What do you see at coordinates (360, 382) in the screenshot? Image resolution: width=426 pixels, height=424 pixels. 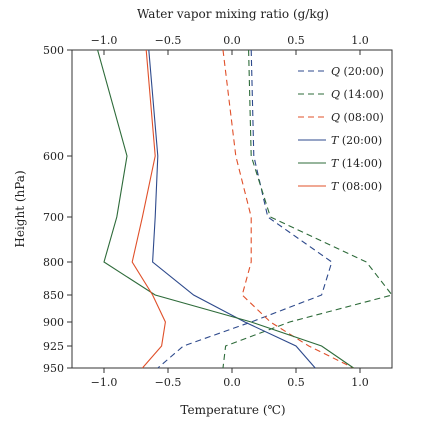 I see `bottom-tick-label: 1.0` at bounding box center [360, 382].